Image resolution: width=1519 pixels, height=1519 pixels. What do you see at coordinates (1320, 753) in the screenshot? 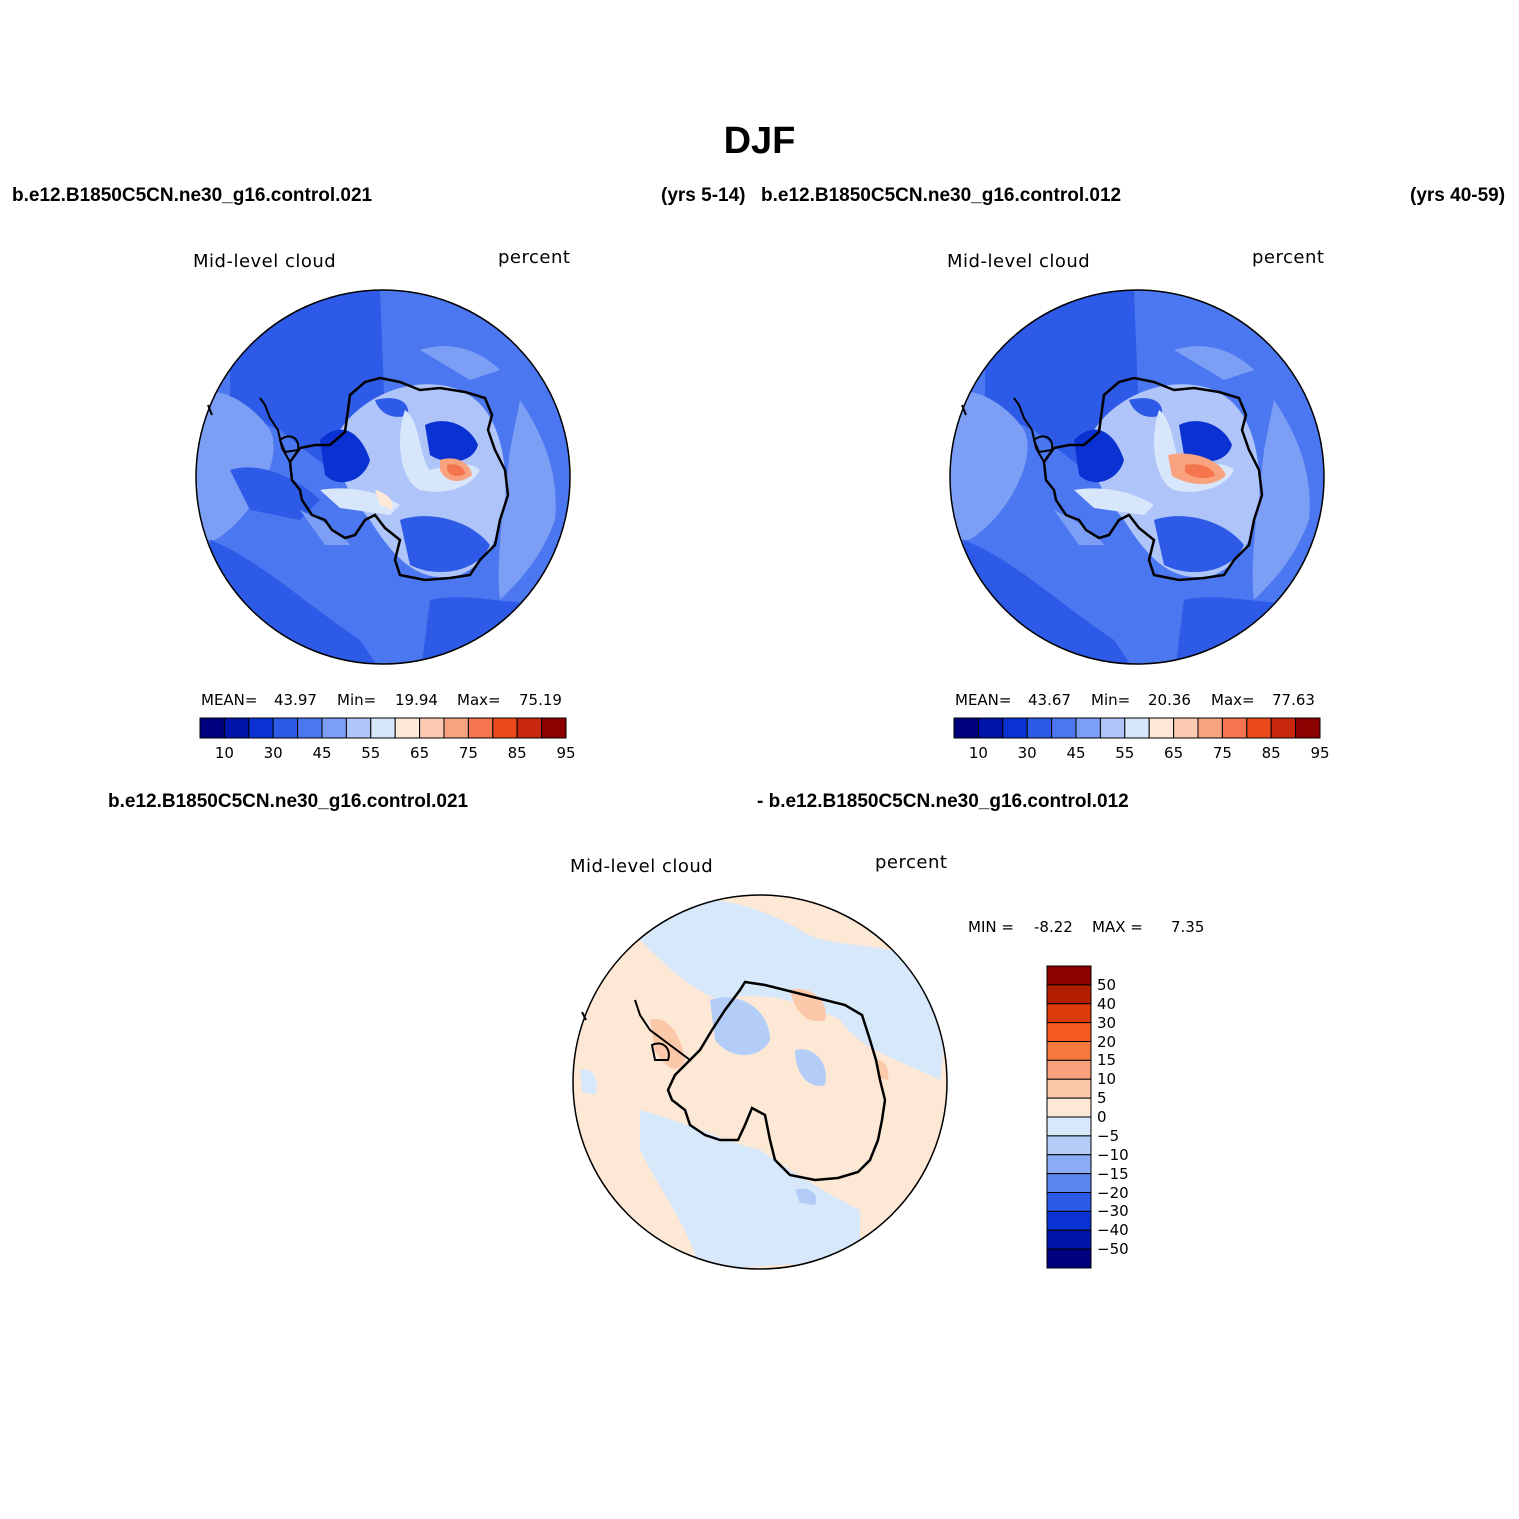
I see `colorbar2-tick-label: 95` at bounding box center [1320, 753].